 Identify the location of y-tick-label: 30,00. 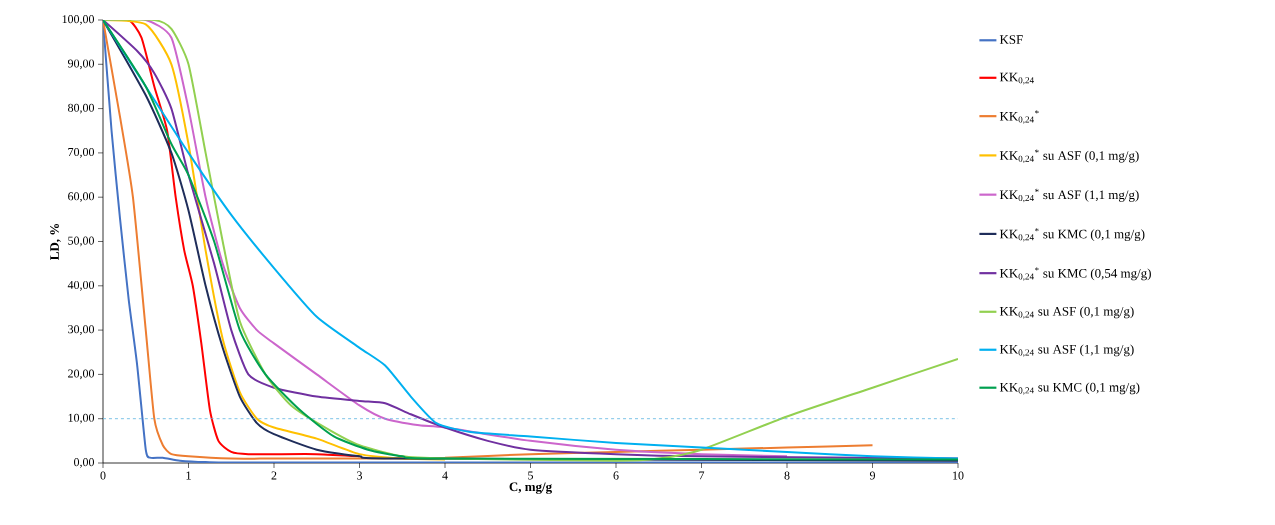
(81, 330).